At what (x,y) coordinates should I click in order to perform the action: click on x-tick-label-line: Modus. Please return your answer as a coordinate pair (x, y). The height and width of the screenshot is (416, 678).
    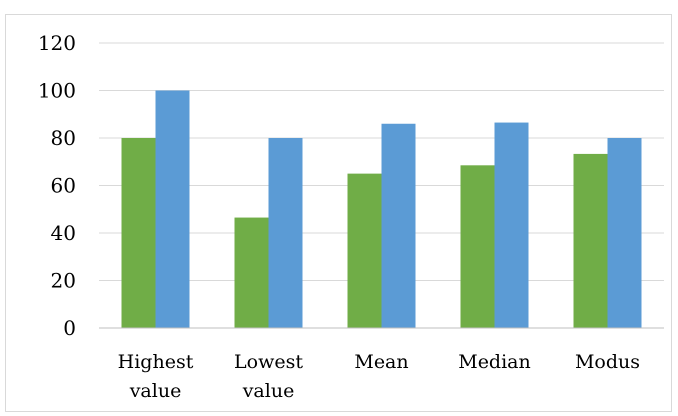
    Looking at the image, I should click on (607, 362).